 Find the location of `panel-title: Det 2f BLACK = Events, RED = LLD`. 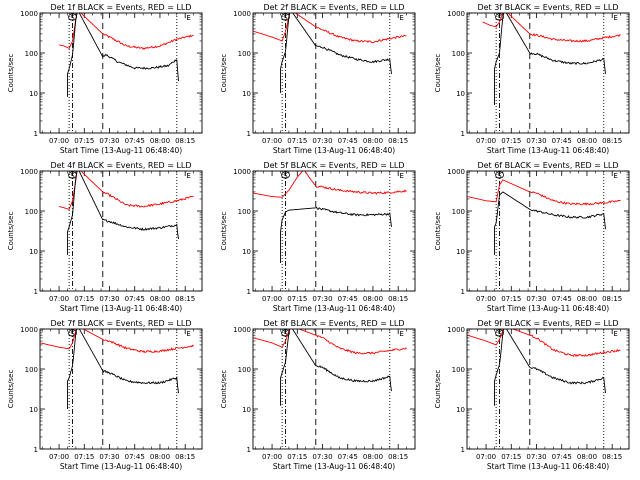

panel-title: Det 2f BLACK = Events, RED = LLD is located at coordinates (333, 7).